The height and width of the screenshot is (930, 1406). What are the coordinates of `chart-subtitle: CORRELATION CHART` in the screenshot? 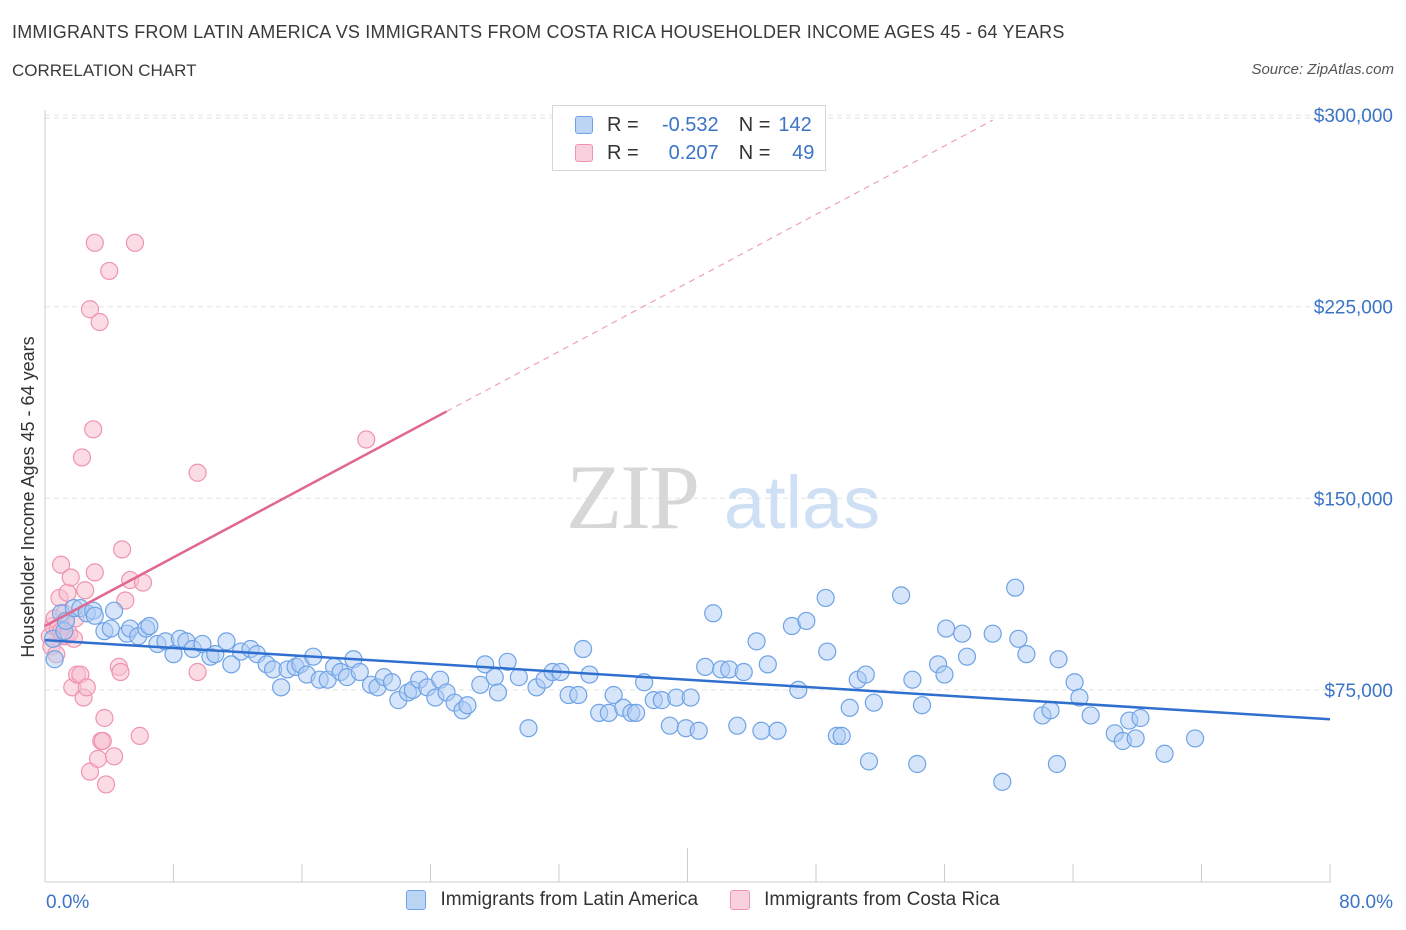 It's located at (104, 70).